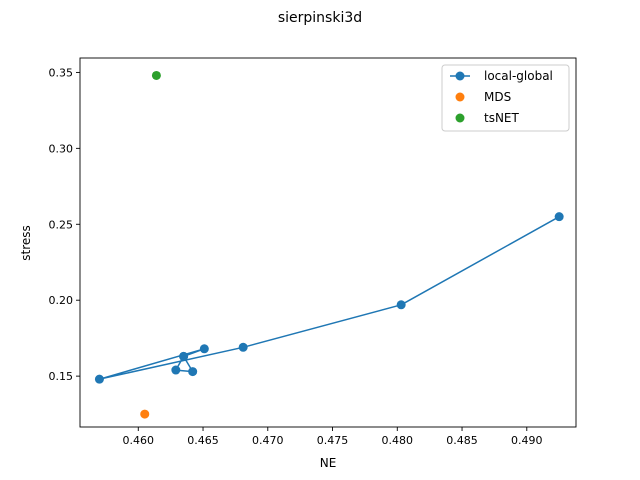  What do you see at coordinates (145, 414) in the screenshot?
I see `data-point-MDS` at bounding box center [145, 414].